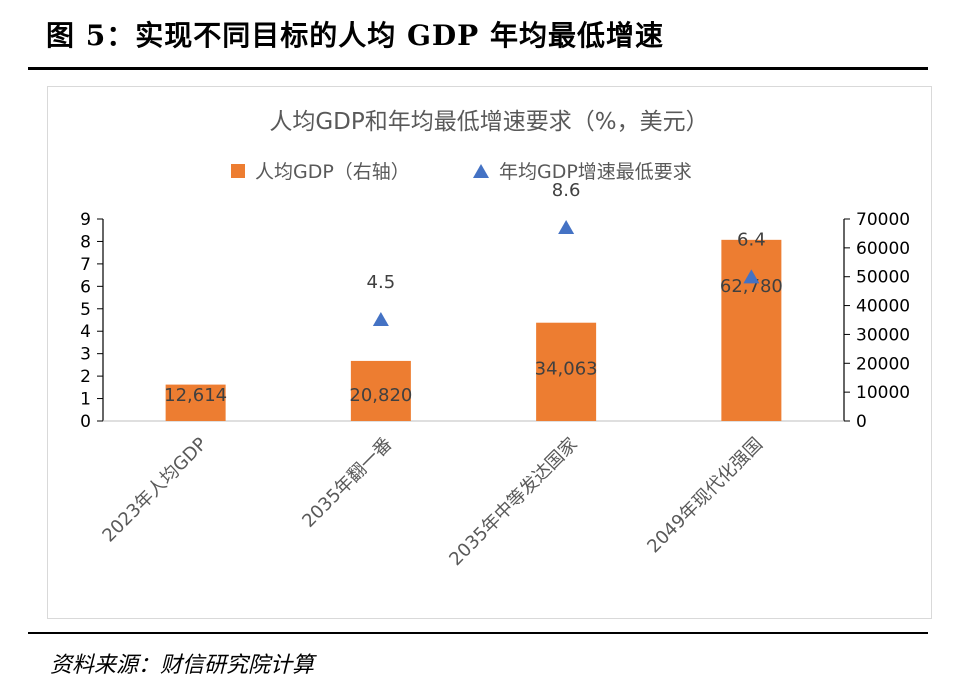 This screenshot has width=959, height=685. I want to click on left-axis-tick-label: 6, so click(85, 287).